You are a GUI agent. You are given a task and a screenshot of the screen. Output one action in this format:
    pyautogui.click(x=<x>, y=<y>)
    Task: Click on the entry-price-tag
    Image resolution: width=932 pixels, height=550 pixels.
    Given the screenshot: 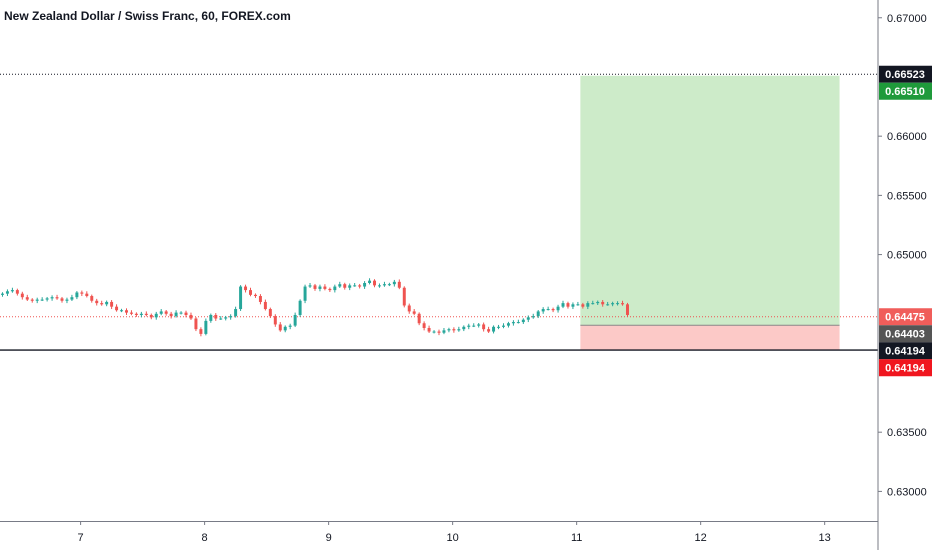 What is the action you would take?
    pyautogui.click(x=905, y=334)
    